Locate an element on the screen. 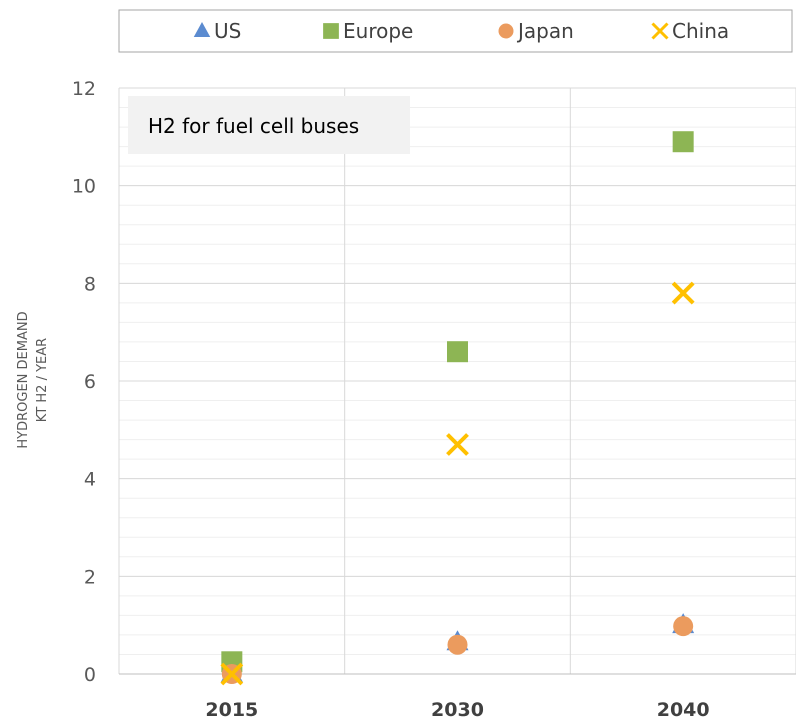 The height and width of the screenshot is (722, 796). point-china-2030 is located at coordinates (457, 444).